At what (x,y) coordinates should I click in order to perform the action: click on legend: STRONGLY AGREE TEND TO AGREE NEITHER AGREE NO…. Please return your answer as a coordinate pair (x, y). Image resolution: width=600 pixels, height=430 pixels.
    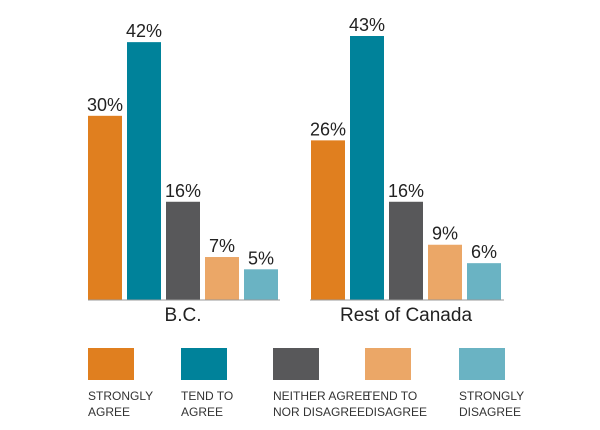
    Looking at the image, I should click on (306, 383).